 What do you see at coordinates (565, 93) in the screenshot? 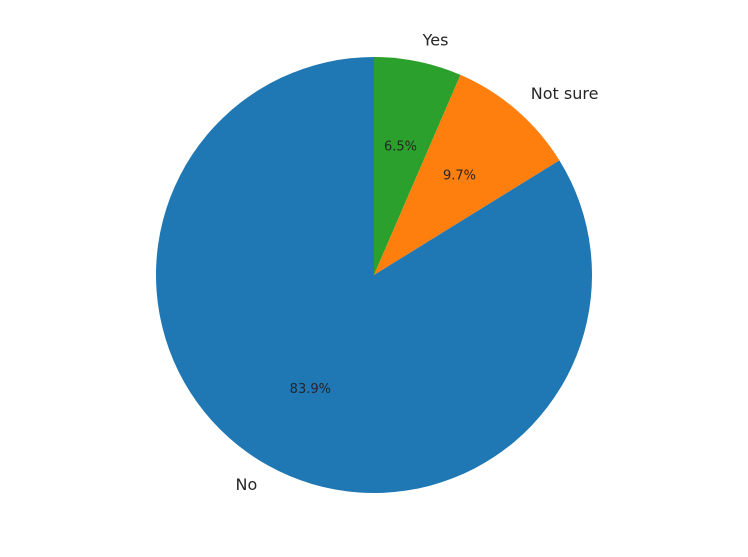
I see `pie-label-not-sure: Not sure` at bounding box center [565, 93].